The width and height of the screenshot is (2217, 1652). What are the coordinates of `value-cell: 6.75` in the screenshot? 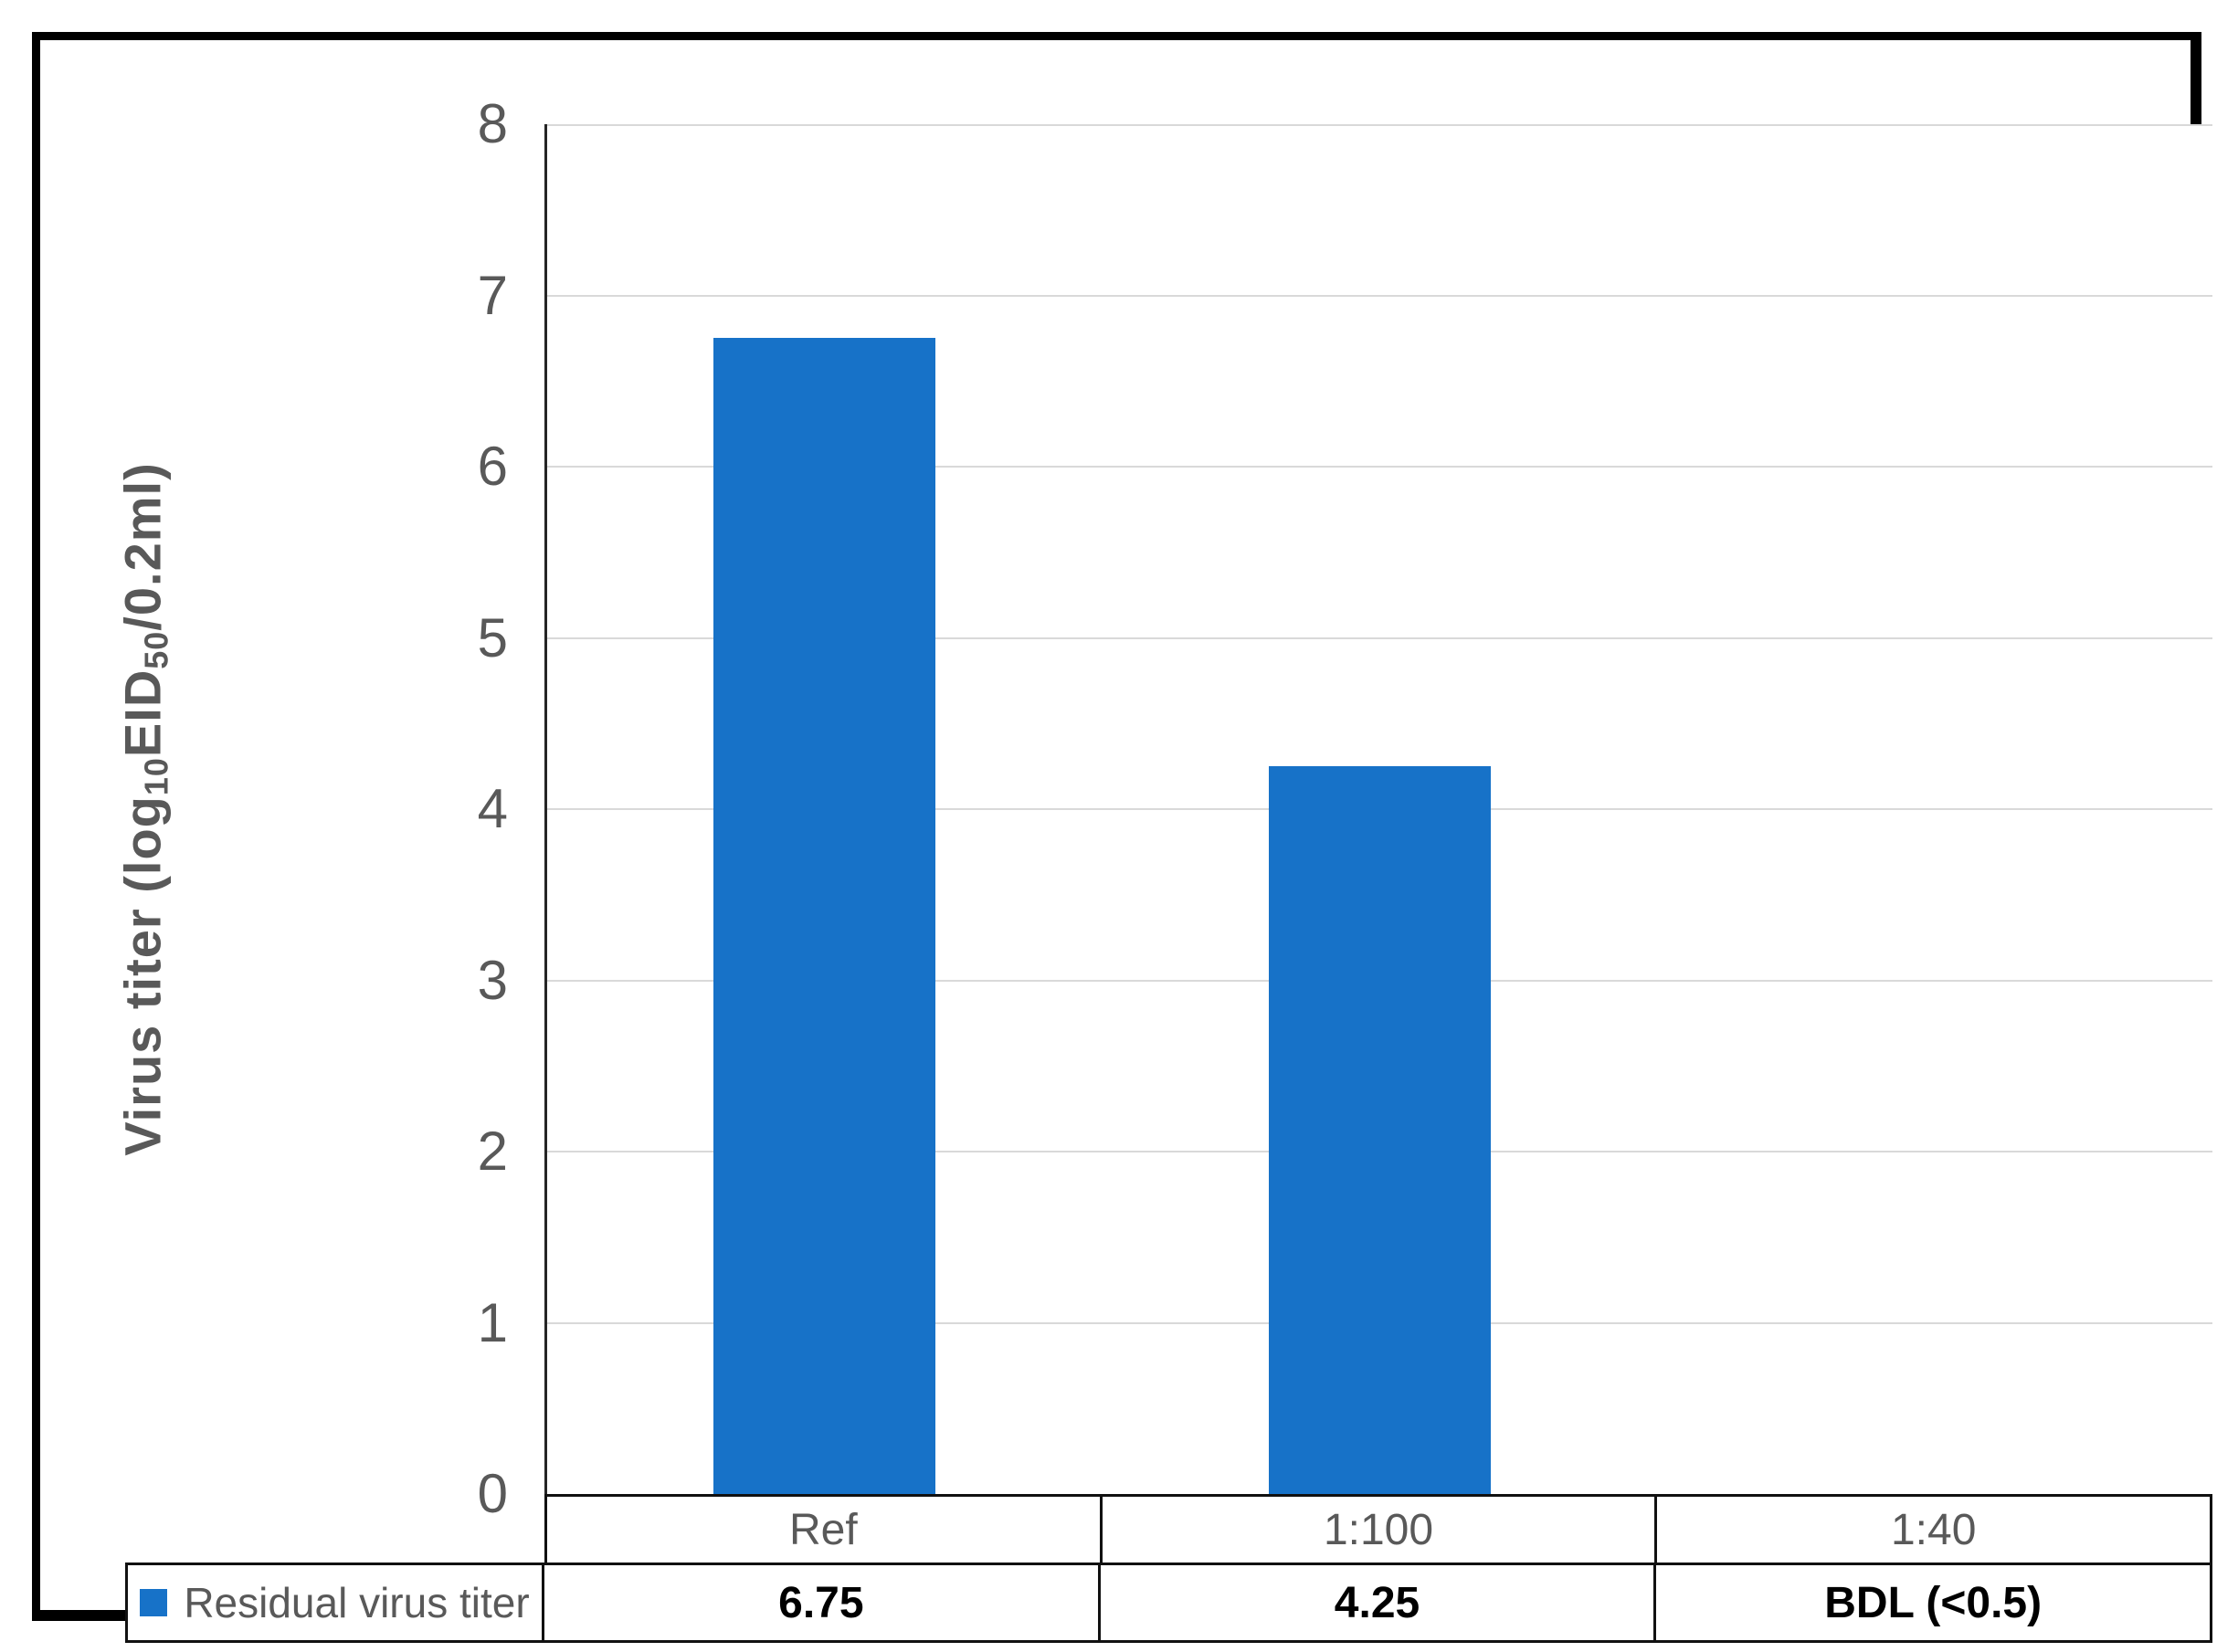 It's located at (822, 1602).